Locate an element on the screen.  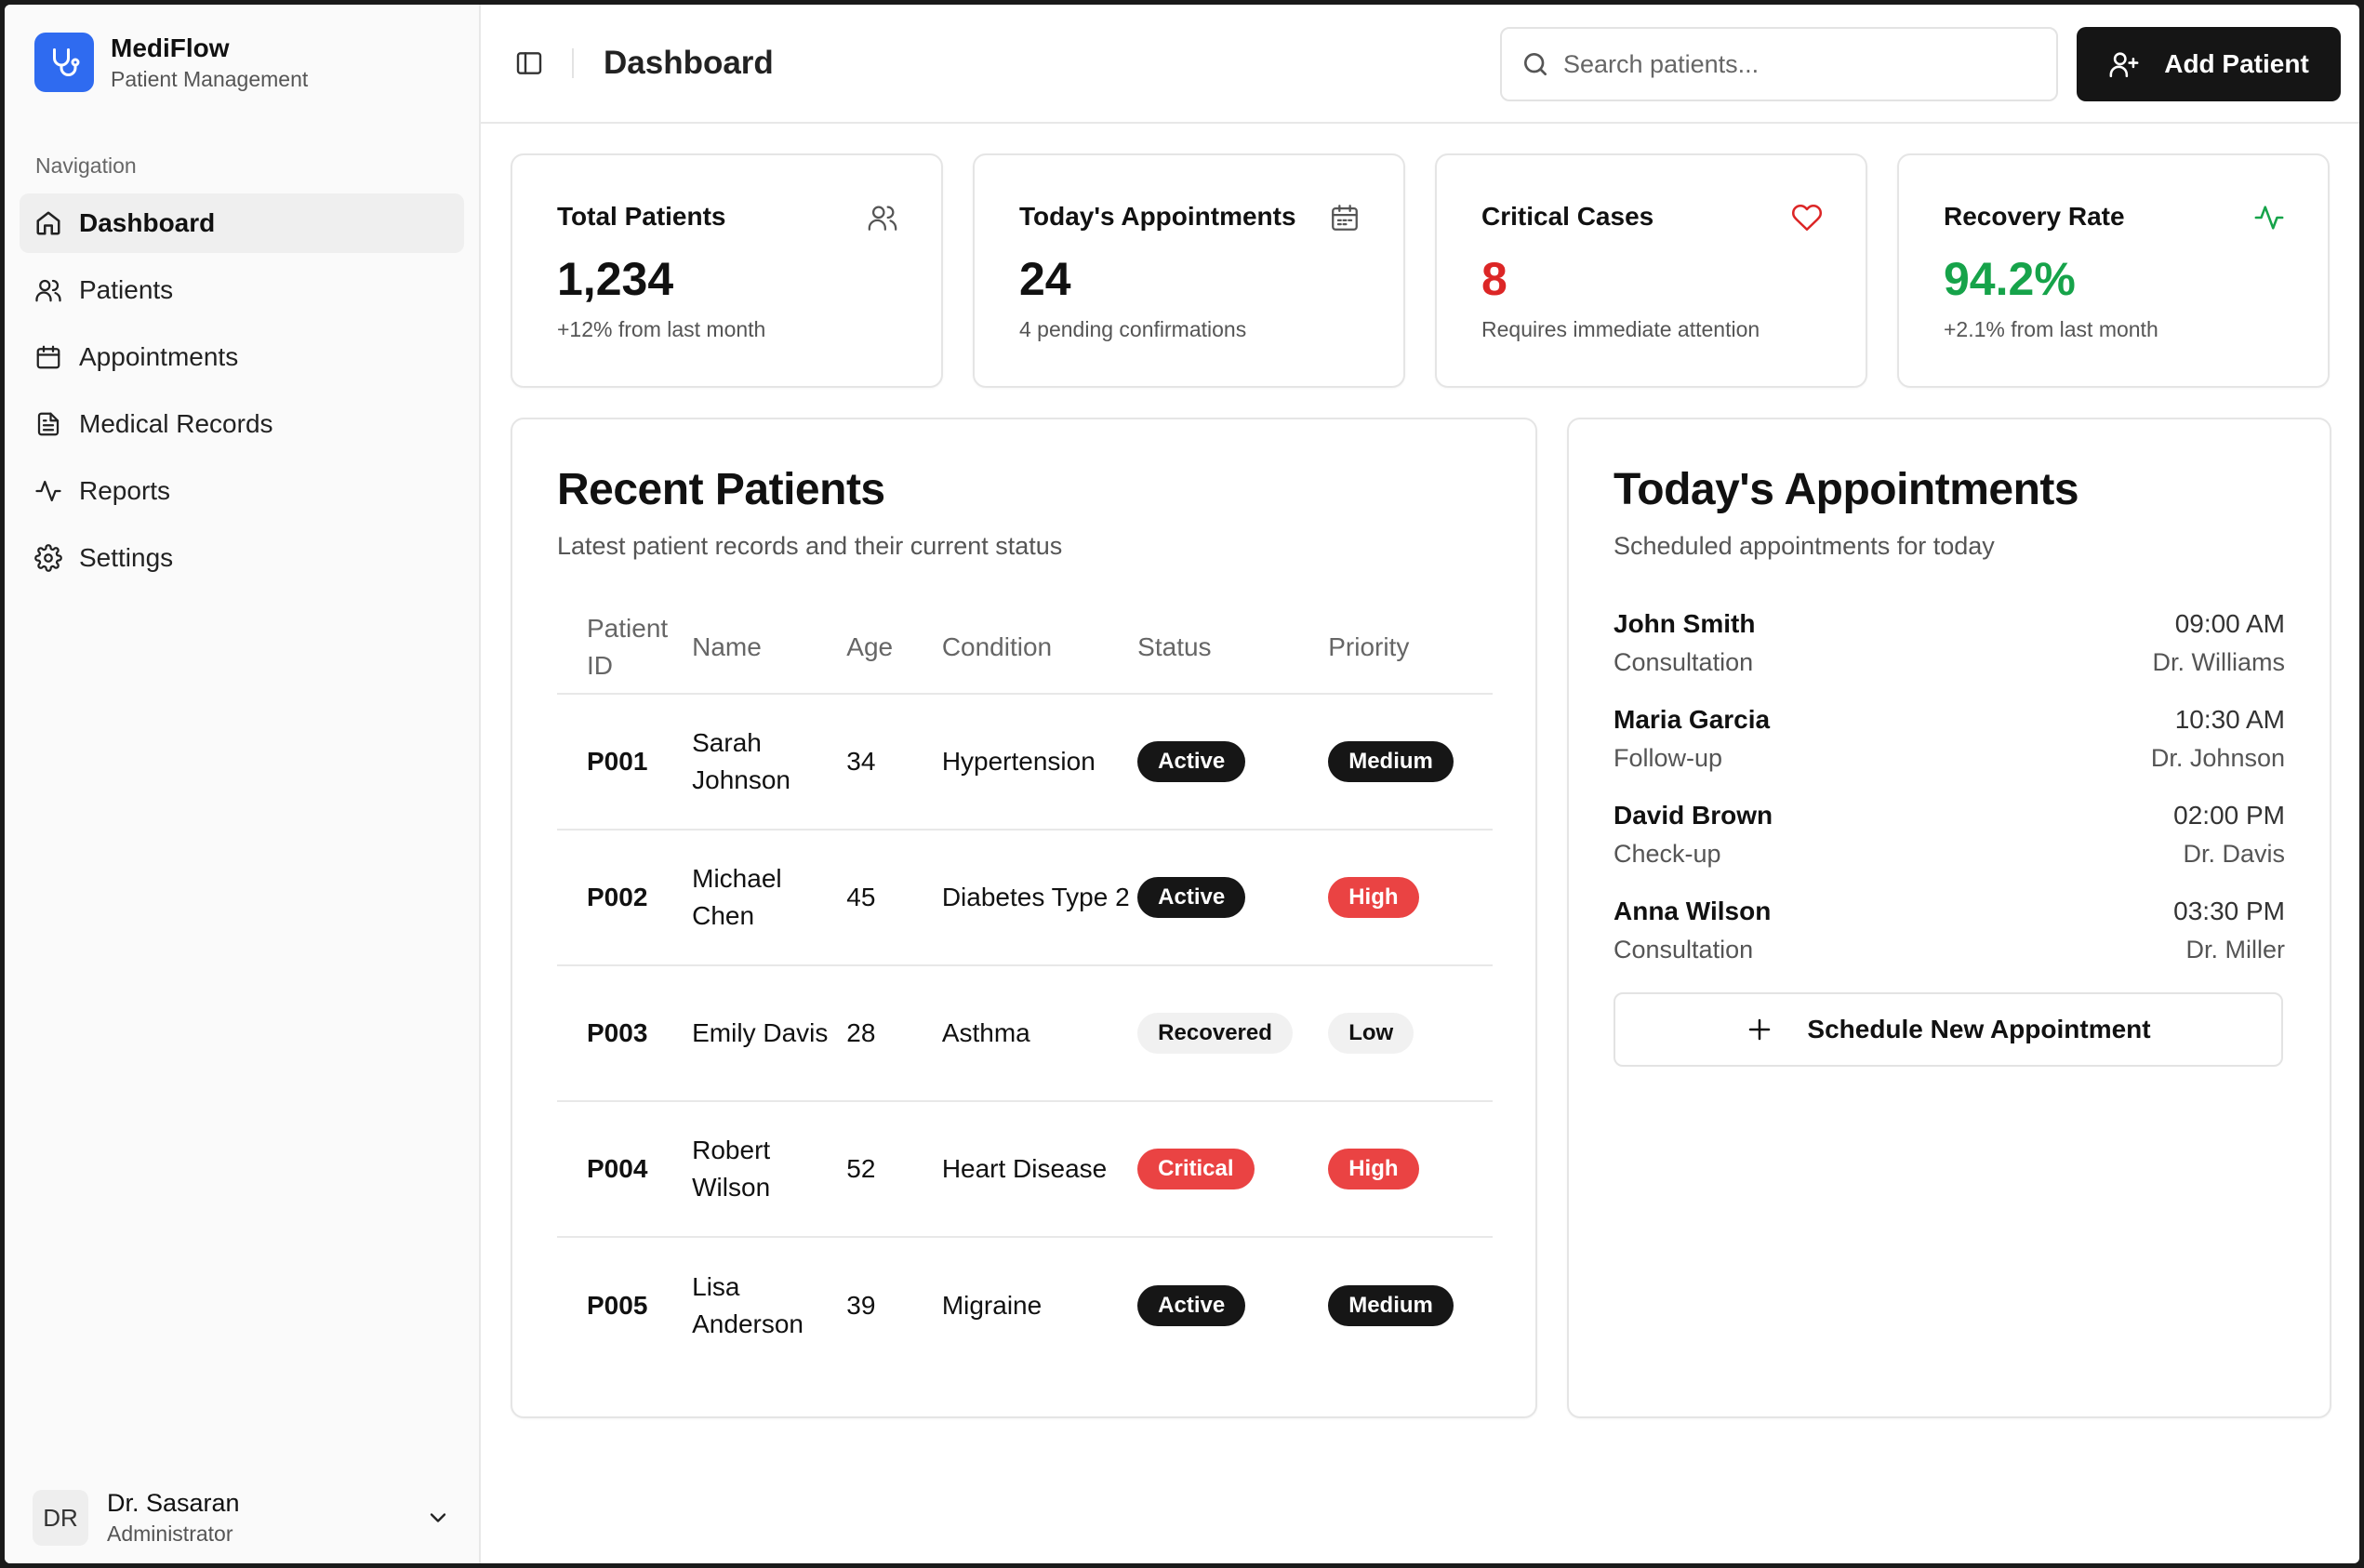
patient-id: P005 is located at coordinates (617, 1305).